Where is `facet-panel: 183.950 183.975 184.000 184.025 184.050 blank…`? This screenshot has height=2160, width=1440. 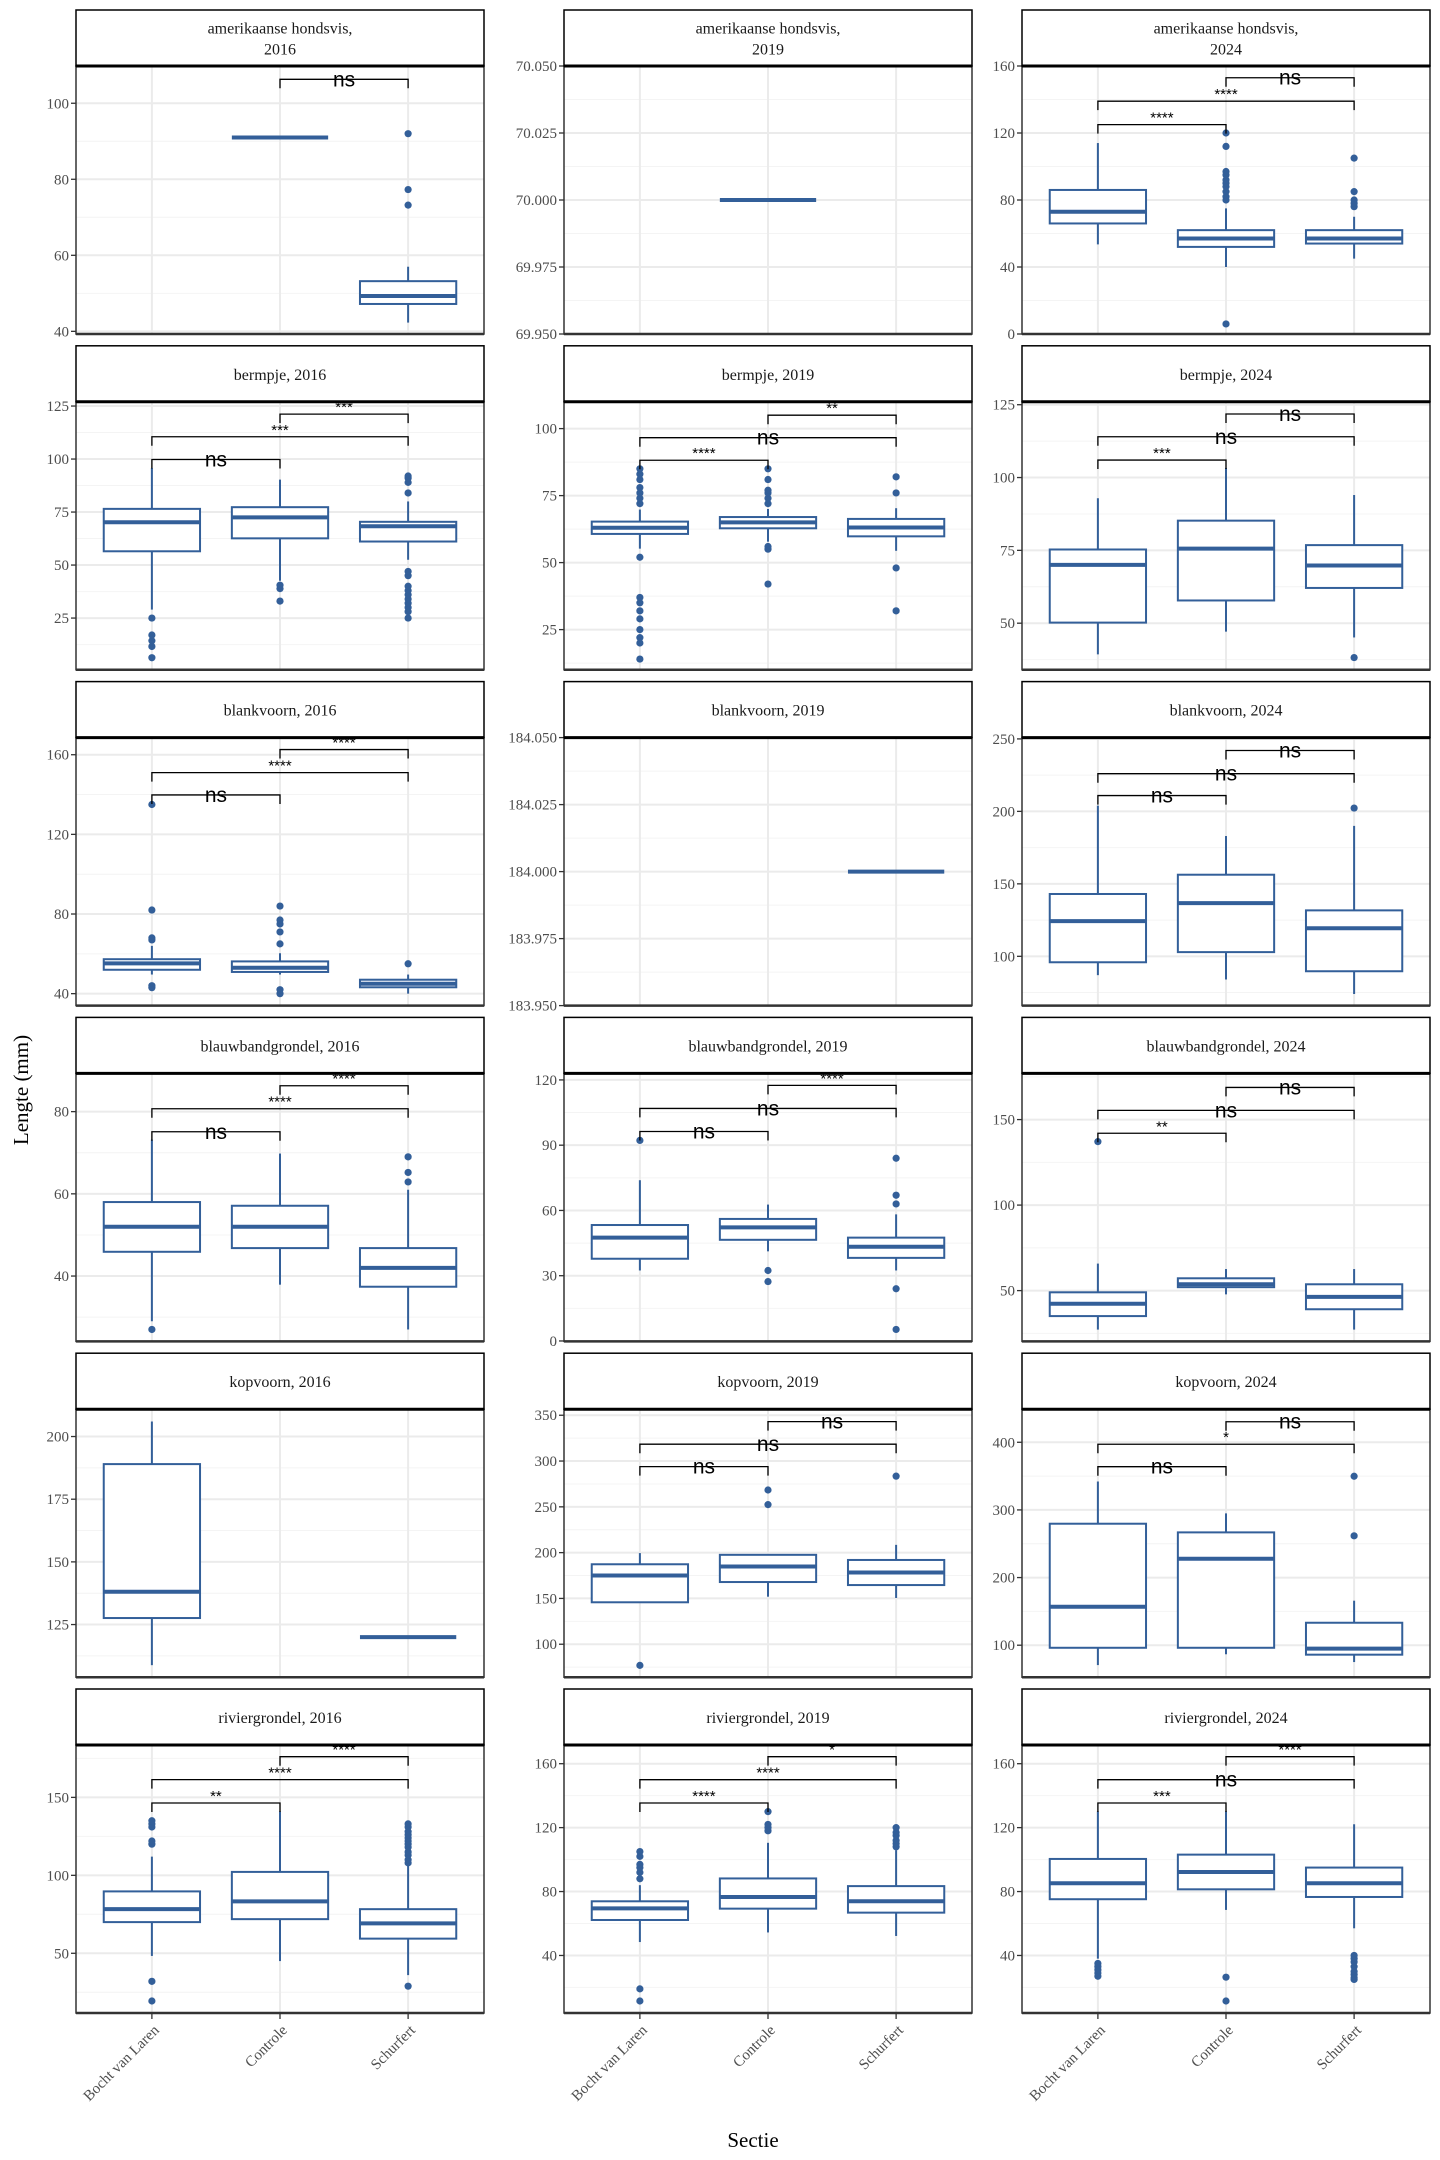
facet-panel: 183.950 183.975 184.000 184.025 184.050 blank… is located at coordinates (740, 847).